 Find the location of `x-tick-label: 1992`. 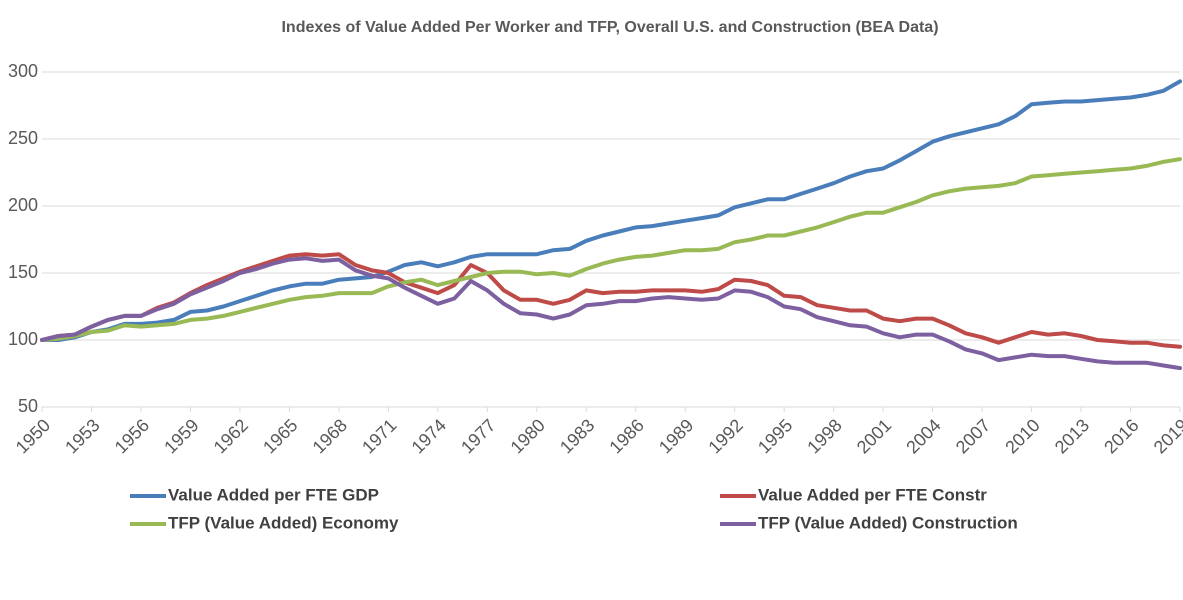

x-tick-label: 1992 is located at coordinates (725, 436).